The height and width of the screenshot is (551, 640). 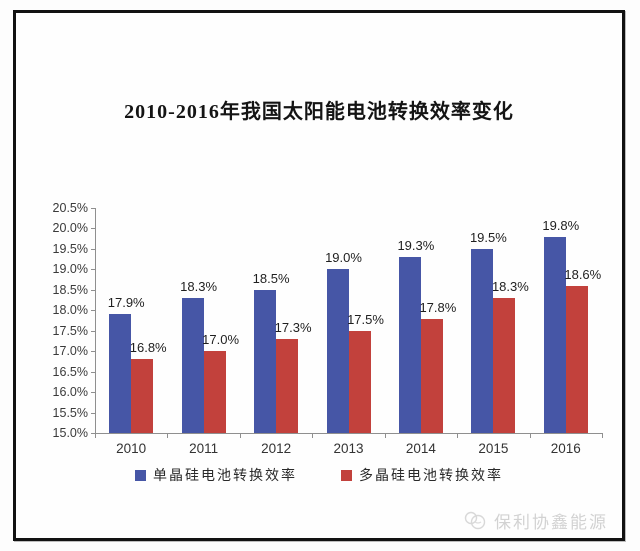 I want to click on y-tick-label: 15.5%, so click(x=70, y=412).